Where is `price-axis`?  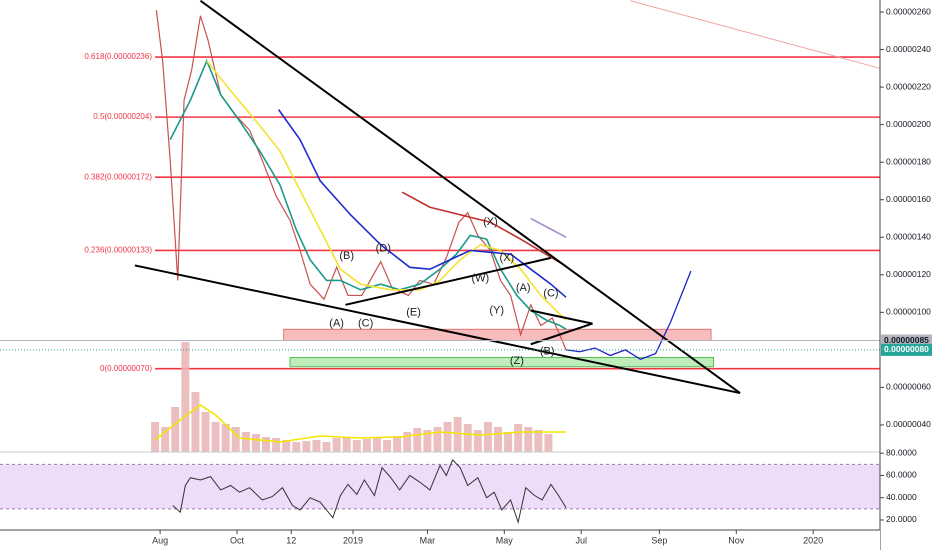
price-axis is located at coordinates (906, 275).